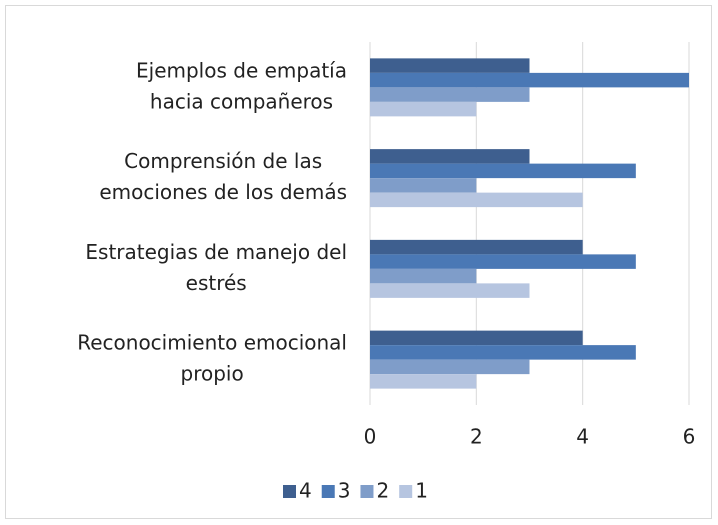  What do you see at coordinates (370, 437) in the screenshot?
I see `x-tick-label: 0` at bounding box center [370, 437].